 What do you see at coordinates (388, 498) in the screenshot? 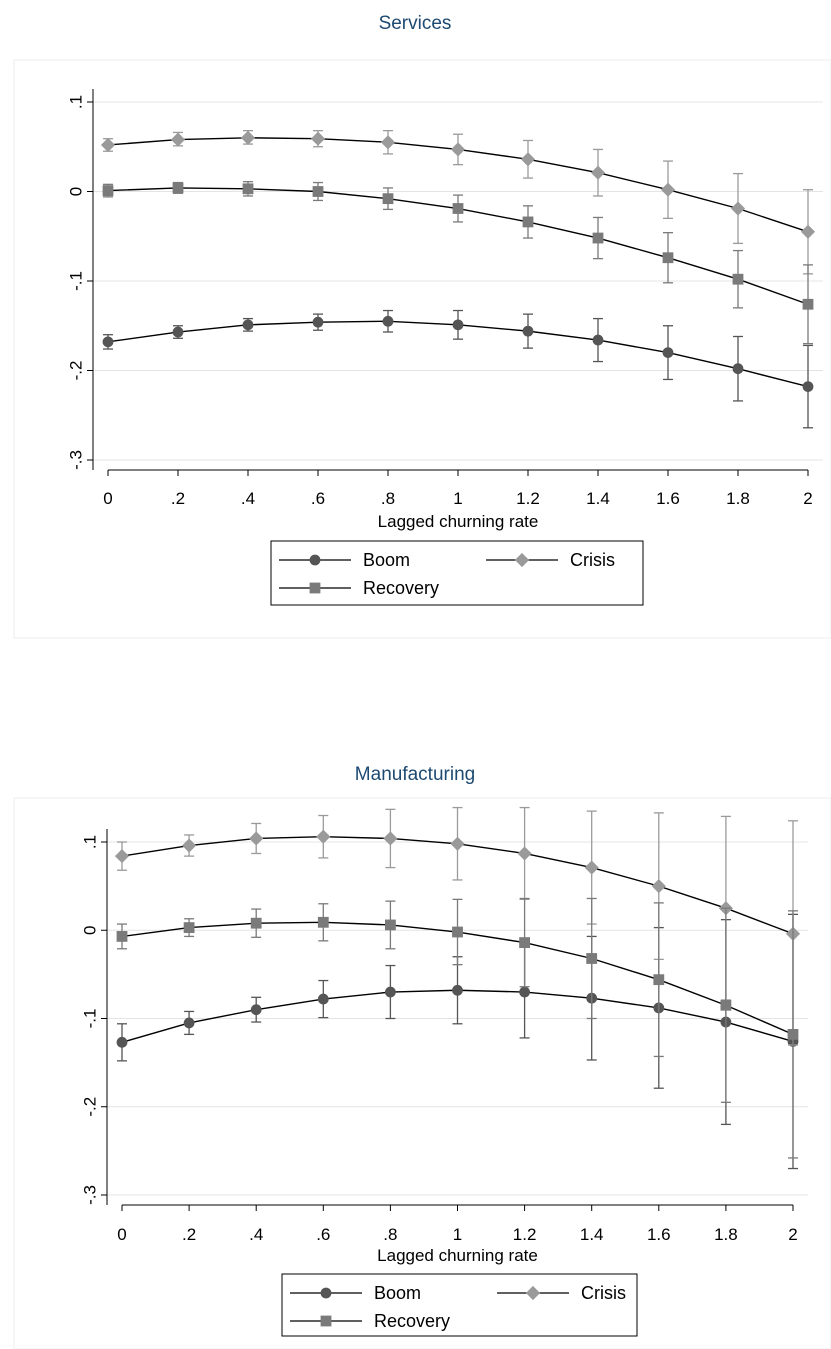
I see `x-tick-label: .8` at bounding box center [388, 498].